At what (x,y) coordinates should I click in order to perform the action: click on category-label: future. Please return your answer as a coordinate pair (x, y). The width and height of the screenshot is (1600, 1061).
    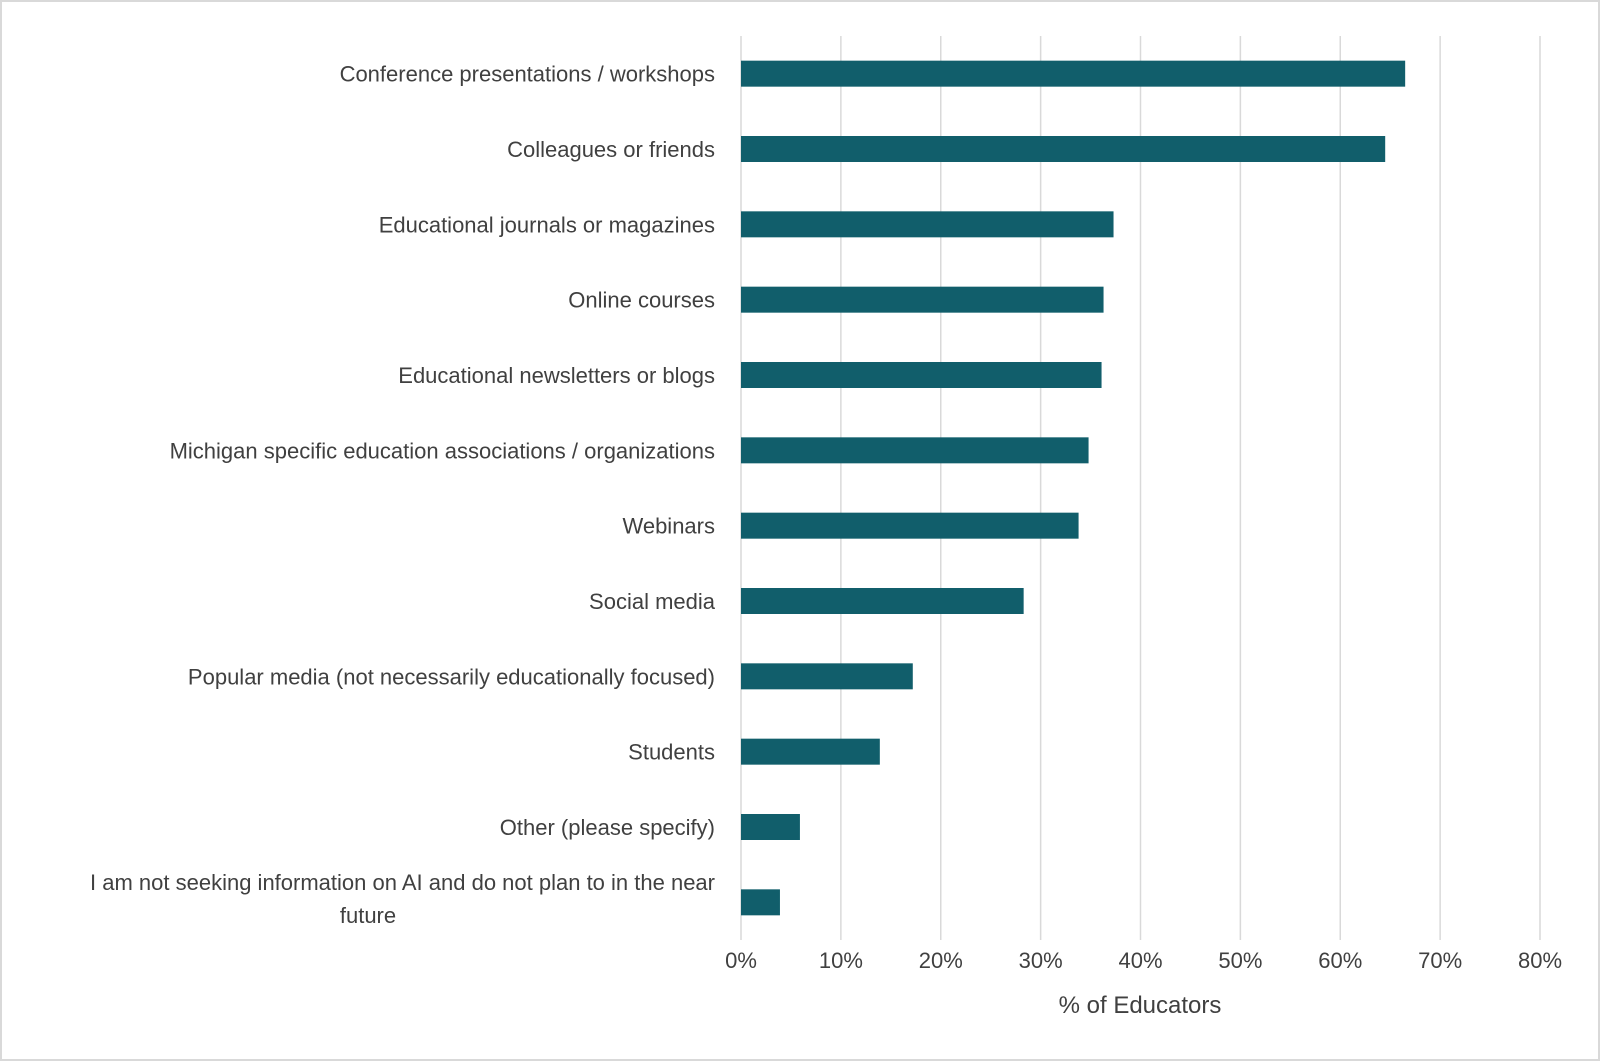
    Looking at the image, I should click on (368, 915).